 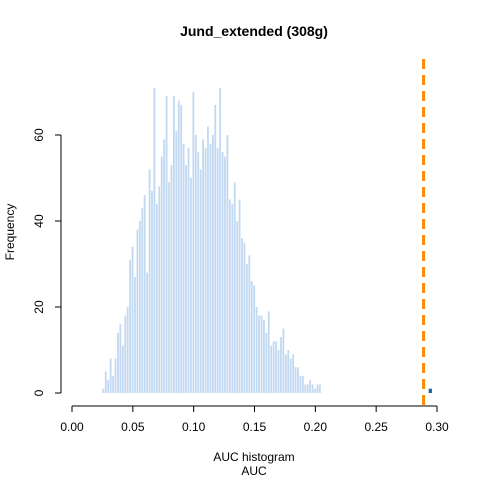 I want to click on x-tick-label: 0.15, so click(x=255, y=427).